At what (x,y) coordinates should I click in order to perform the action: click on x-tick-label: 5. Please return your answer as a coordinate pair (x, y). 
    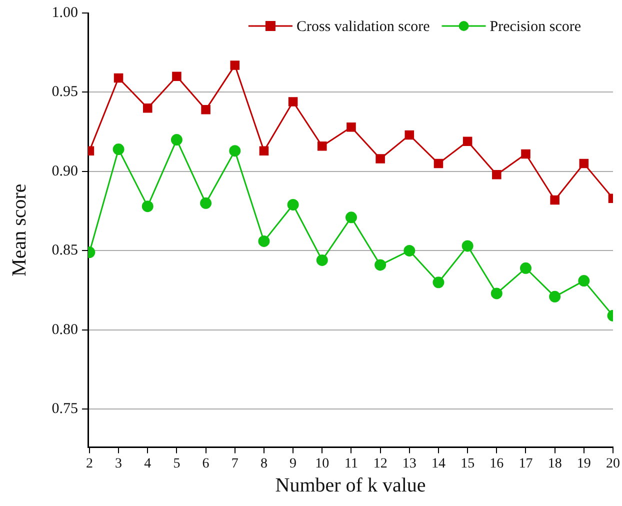
    Looking at the image, I should click on (176, 464).